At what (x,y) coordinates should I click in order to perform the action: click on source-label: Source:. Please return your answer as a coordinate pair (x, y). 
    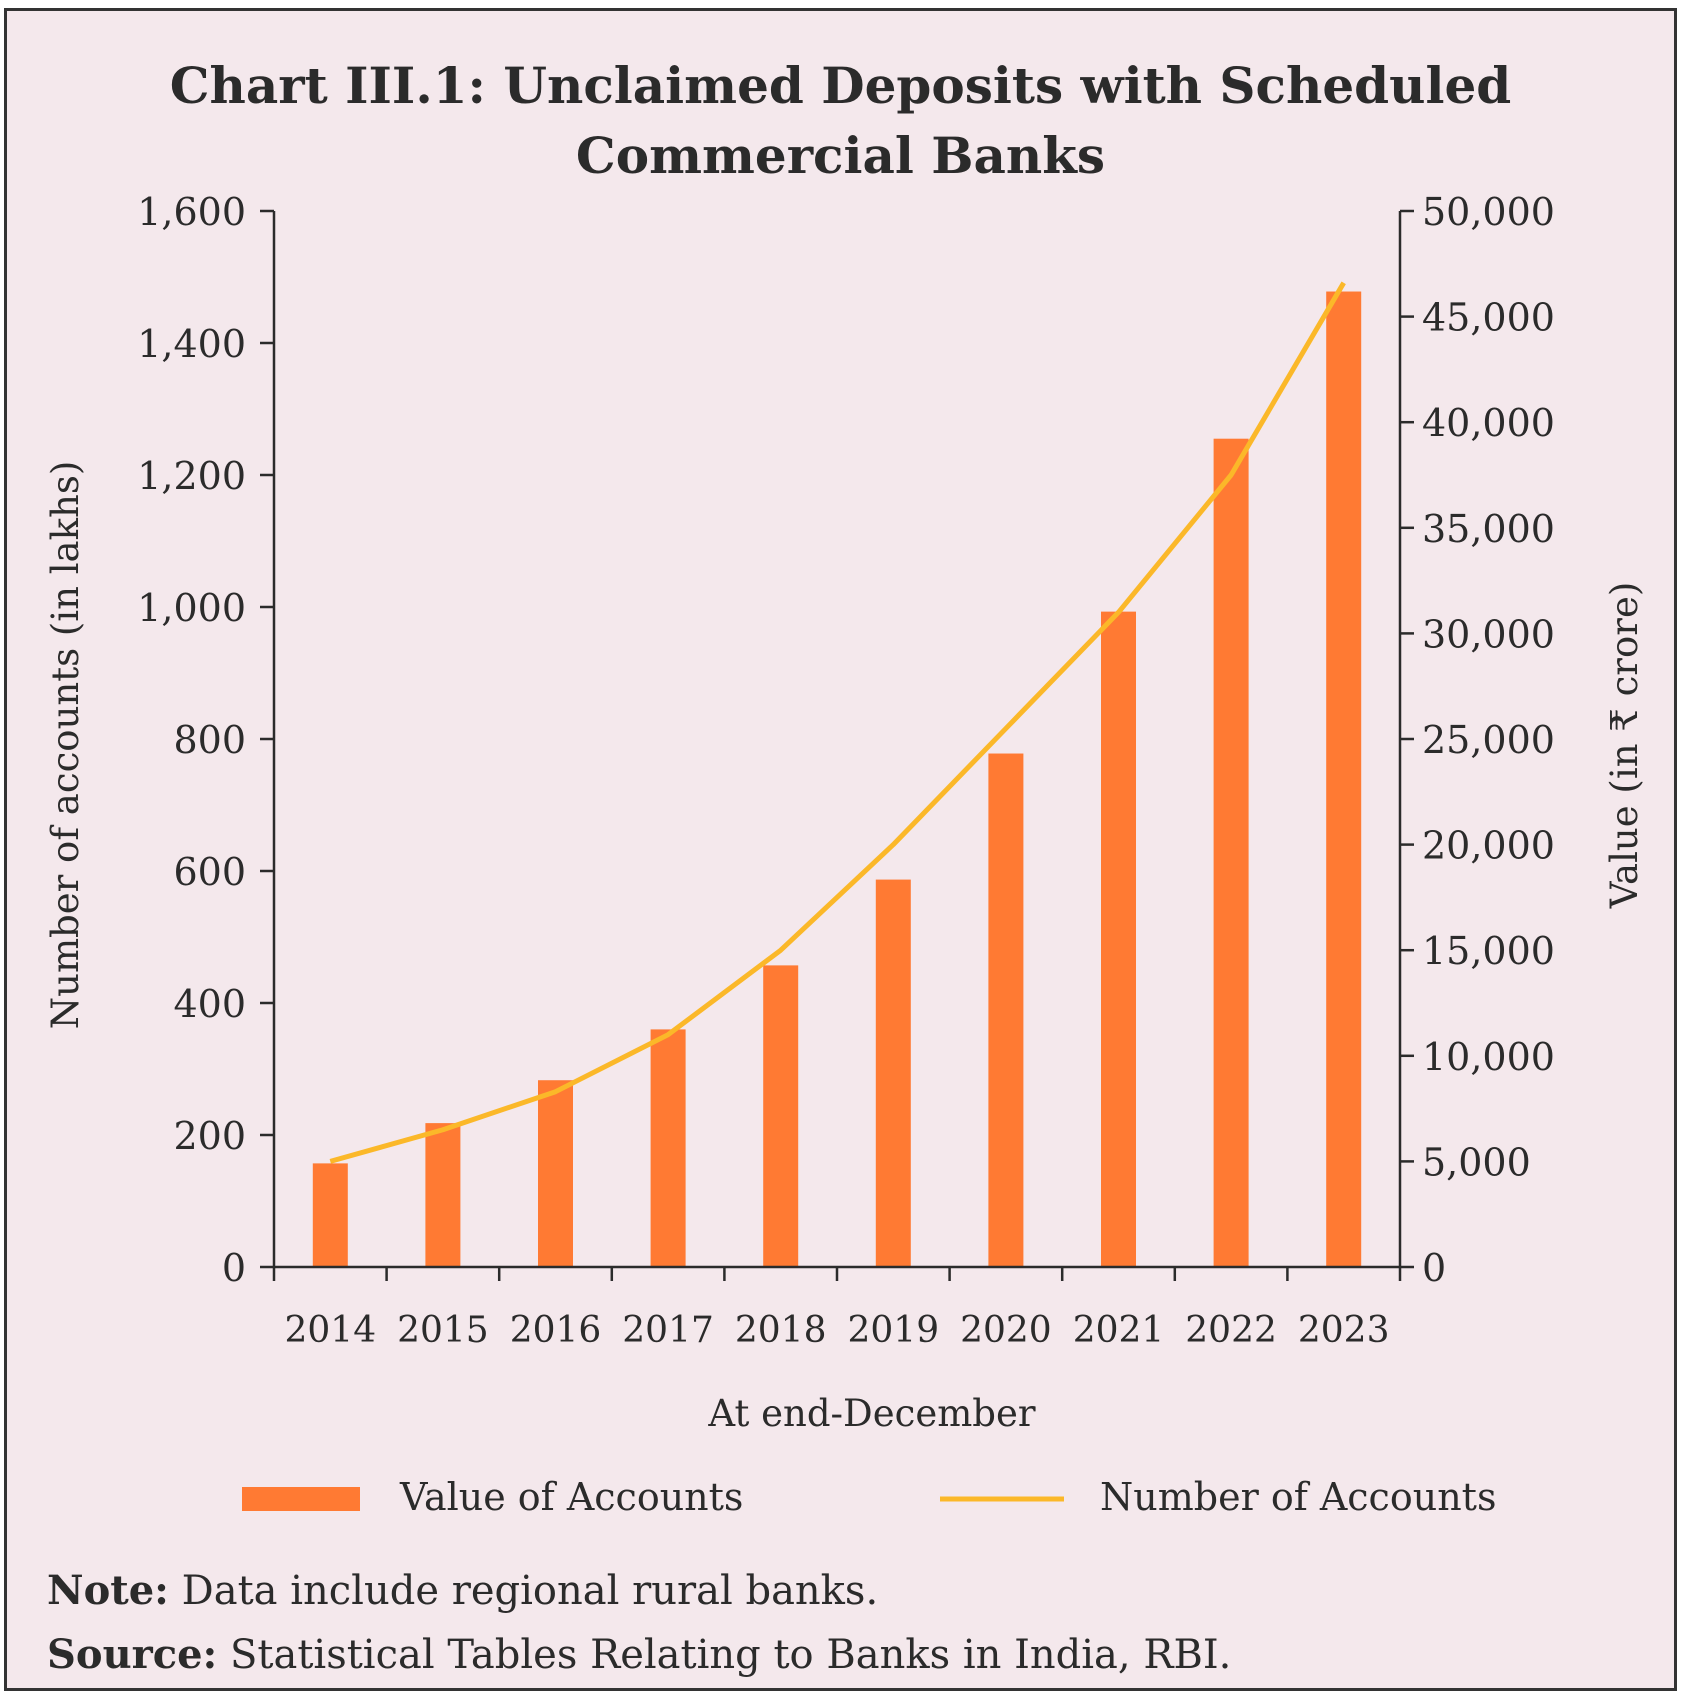
    Looking at the image, I should click on (132, 1654).